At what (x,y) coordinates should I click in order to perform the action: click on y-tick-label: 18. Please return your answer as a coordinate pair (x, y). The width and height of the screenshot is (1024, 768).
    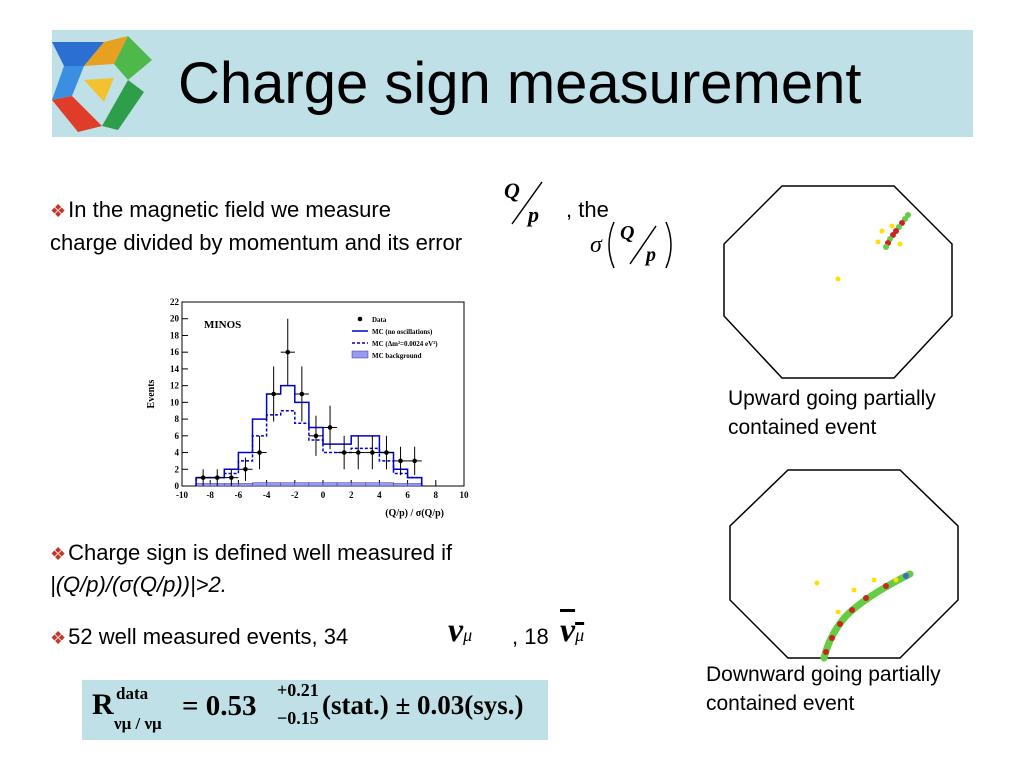
    Looking at the image, I should click on (175, 335).